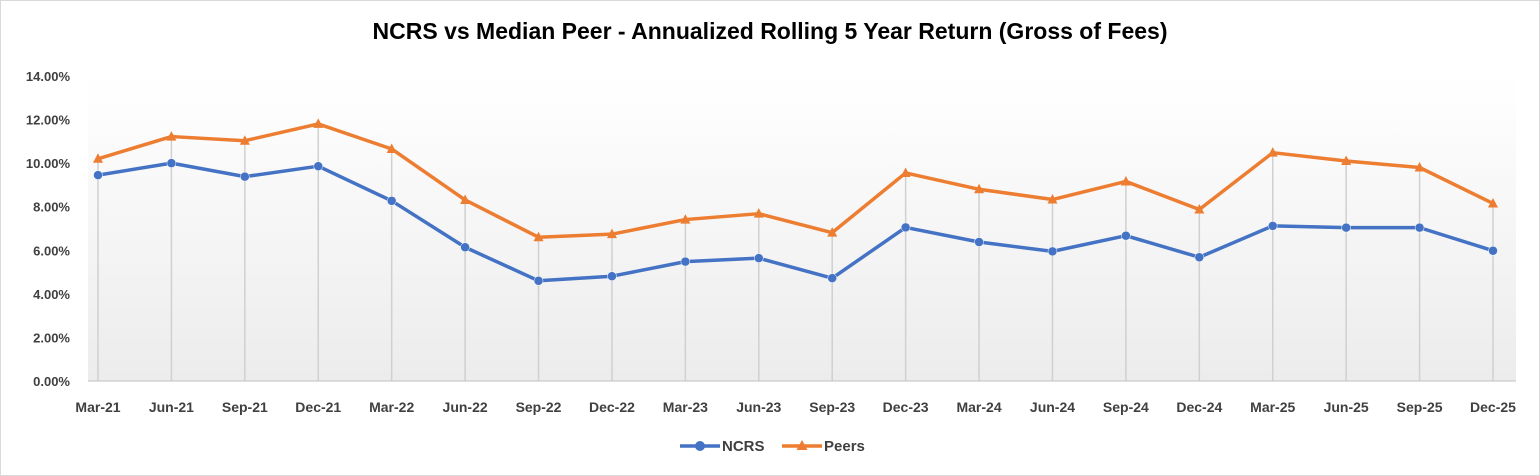 The image size is (1540, 476). Describe the element at coordinates (539, 407) in the screenshot. I see `x-tick-label: Sep-22` at that location.